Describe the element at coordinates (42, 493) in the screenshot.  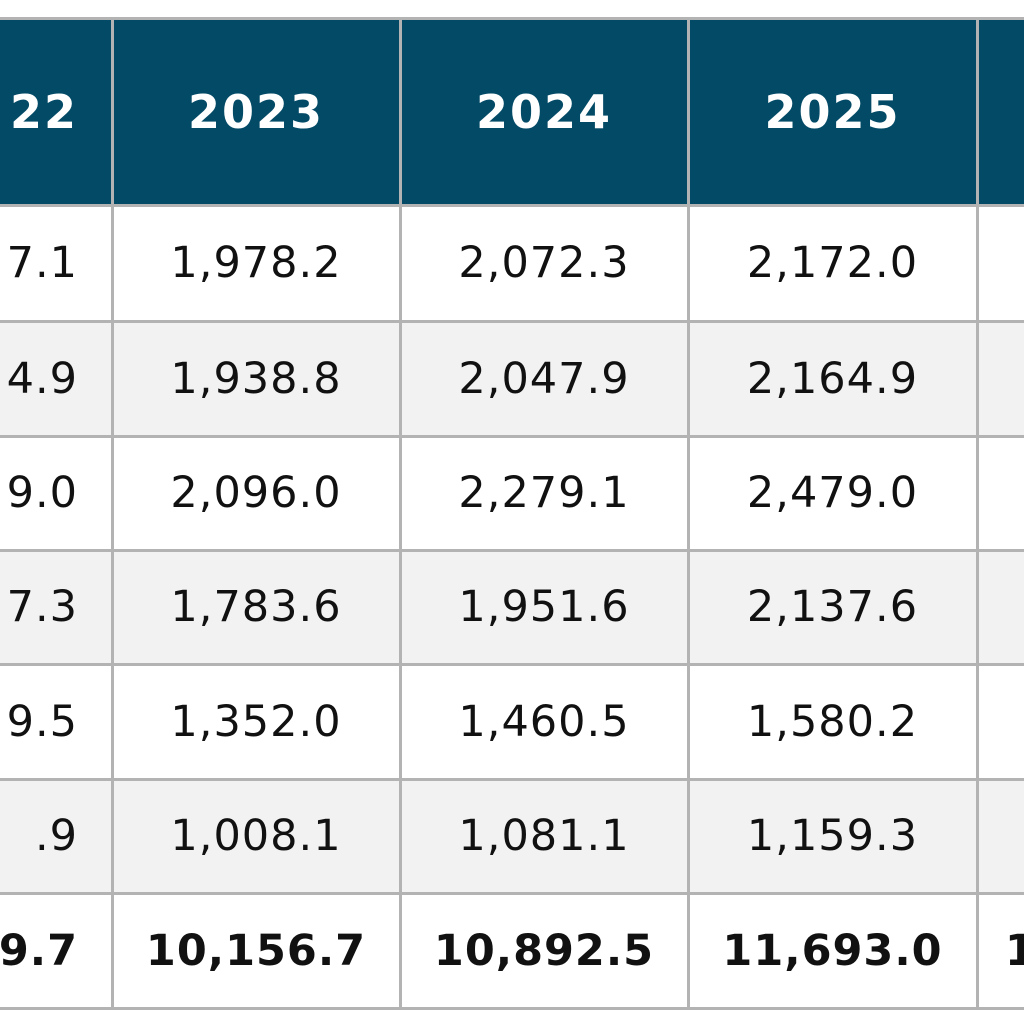
I see `data-cell: 9.0` at that location.